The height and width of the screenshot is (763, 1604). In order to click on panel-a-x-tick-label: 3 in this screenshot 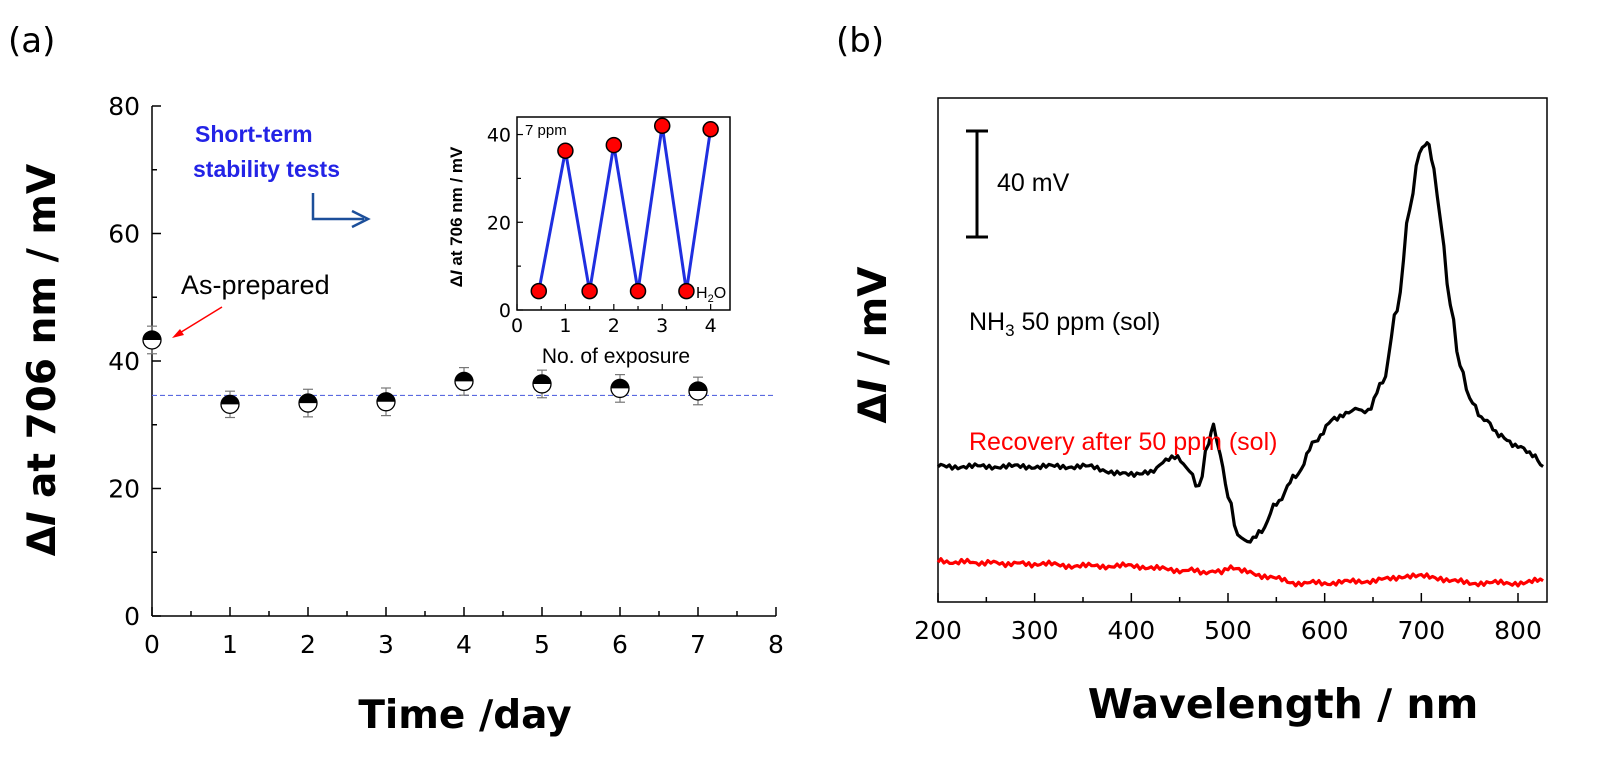, I will do `click(386, 644)`.